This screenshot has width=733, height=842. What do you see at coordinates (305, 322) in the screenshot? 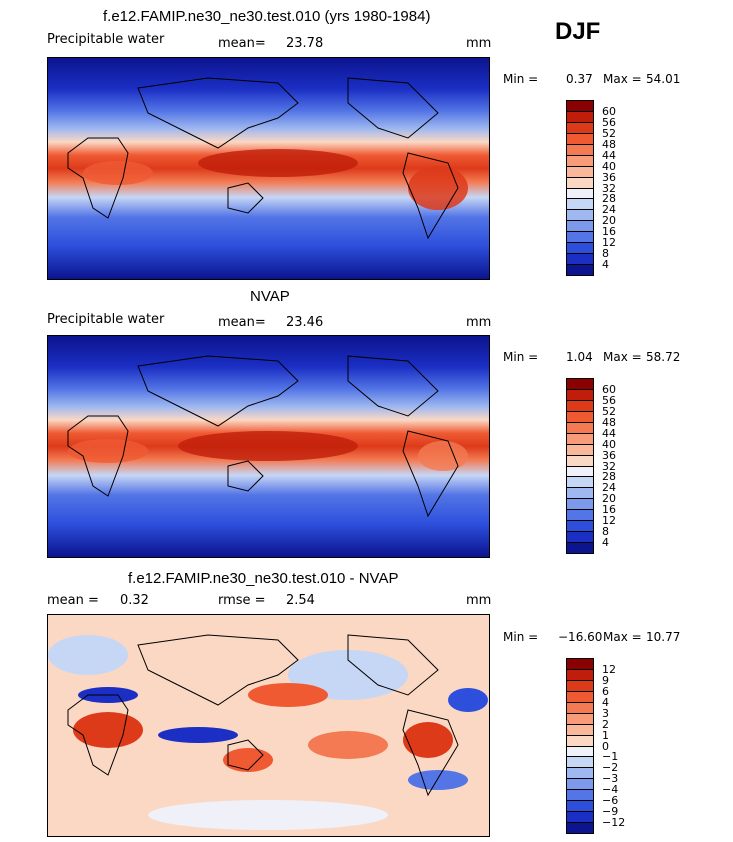
I see `panel2-mean-value: 23.46` at bounding box center [305, 322].